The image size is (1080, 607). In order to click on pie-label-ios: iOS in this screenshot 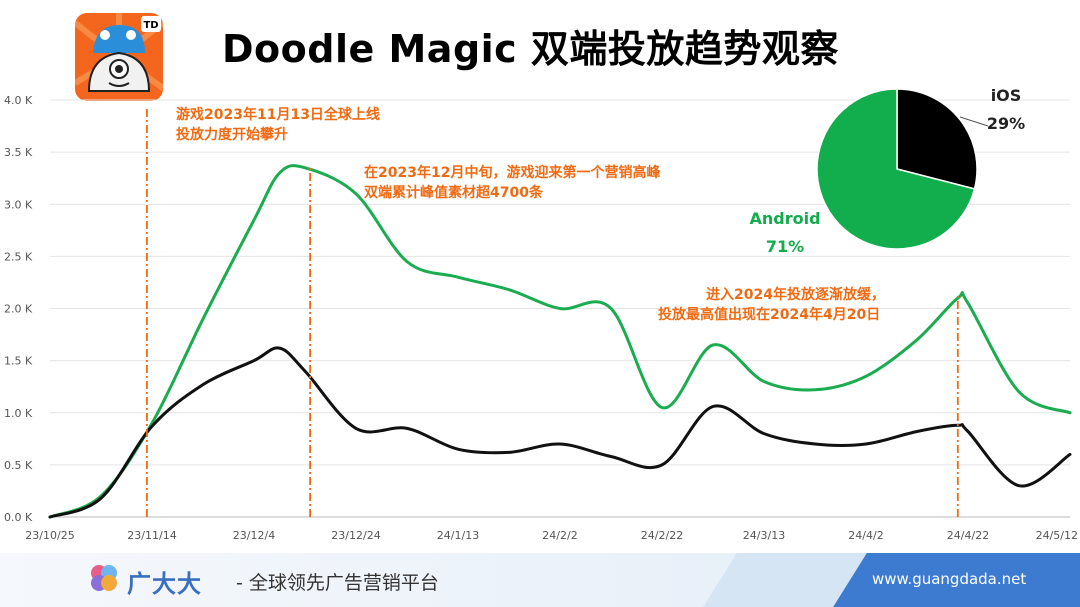, I will do `click(1006, 95)`.